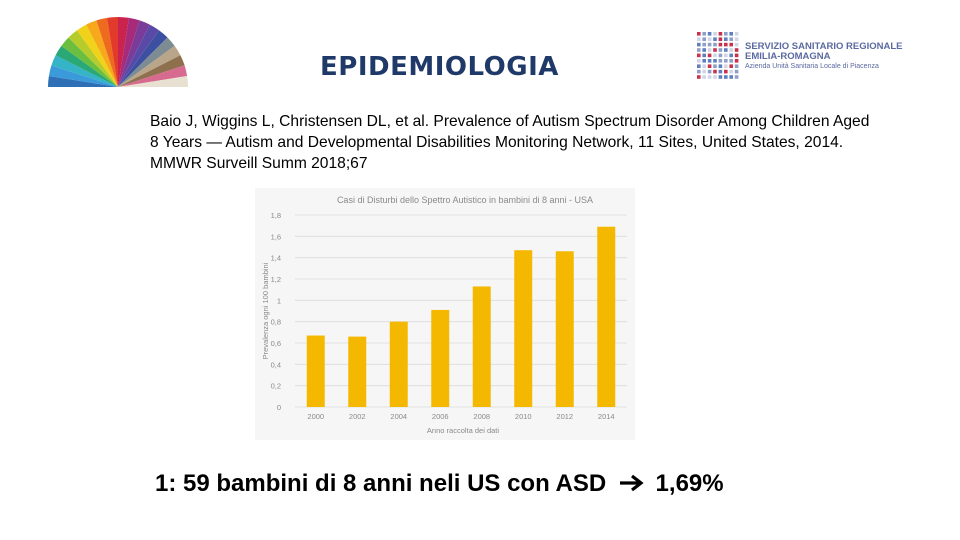  I want to click on y-tick-label: 0,6, so click(276, 343).